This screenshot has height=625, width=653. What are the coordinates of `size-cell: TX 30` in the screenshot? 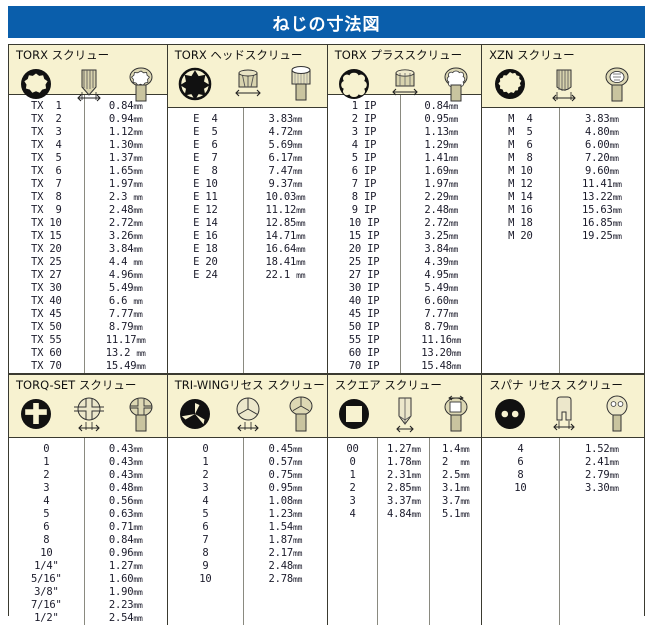 It's located at (46, 288).